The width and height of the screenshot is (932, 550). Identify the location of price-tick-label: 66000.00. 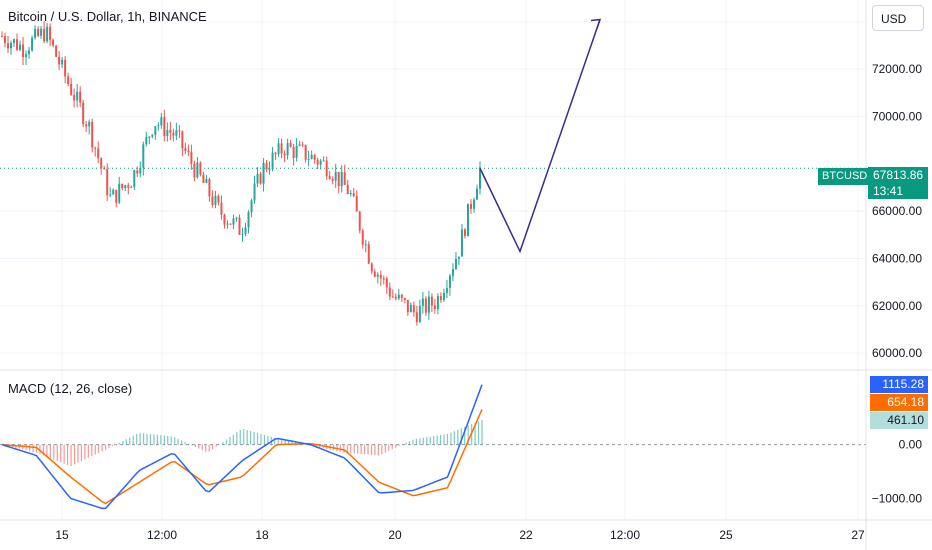
(897, 211).